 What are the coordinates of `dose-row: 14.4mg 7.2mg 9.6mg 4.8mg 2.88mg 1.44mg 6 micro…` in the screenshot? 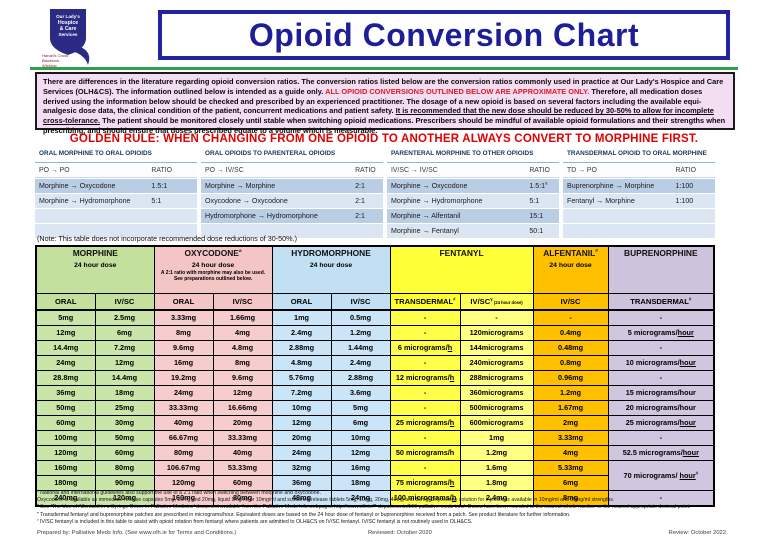 It's located at (375, 348).